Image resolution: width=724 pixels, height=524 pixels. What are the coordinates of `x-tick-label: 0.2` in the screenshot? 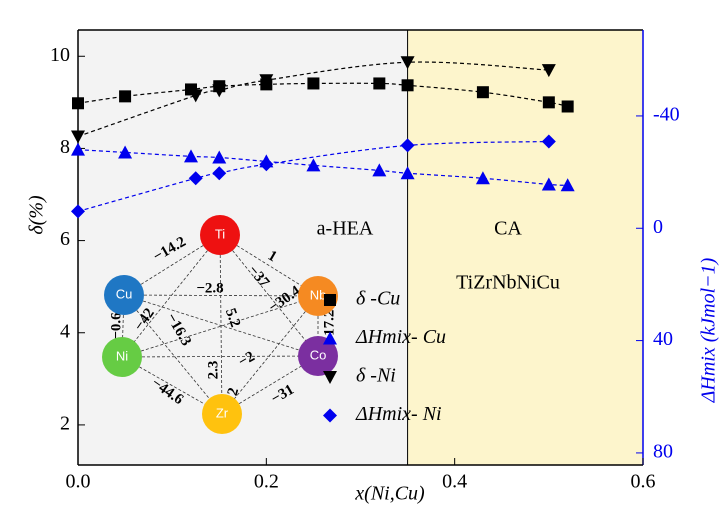 It's located at (266, 482).